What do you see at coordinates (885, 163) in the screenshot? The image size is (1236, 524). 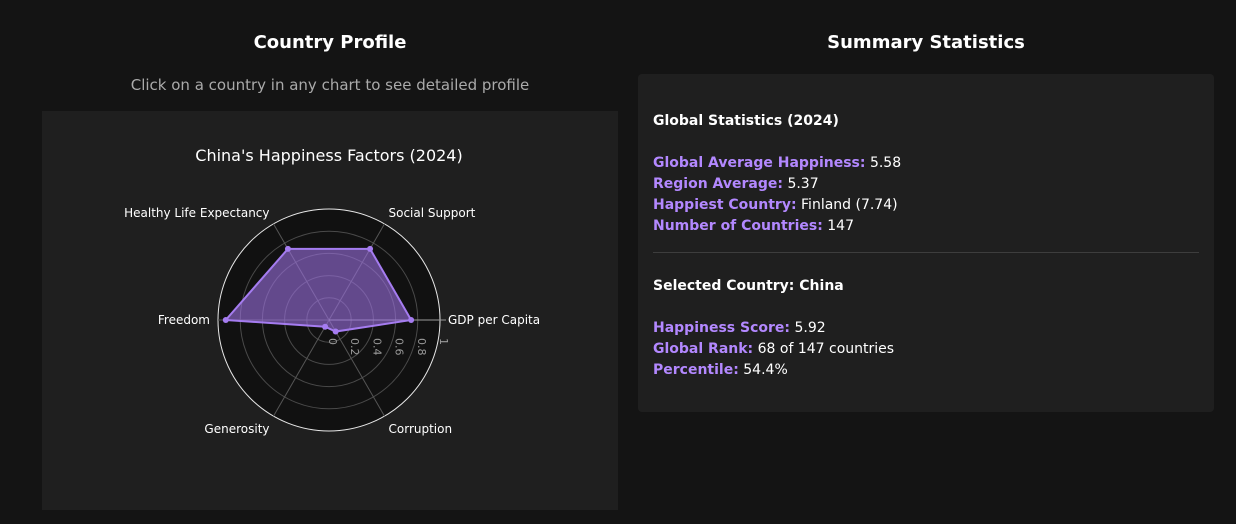 I see `stat-value: 5.58` at bounding box center [885, 163].